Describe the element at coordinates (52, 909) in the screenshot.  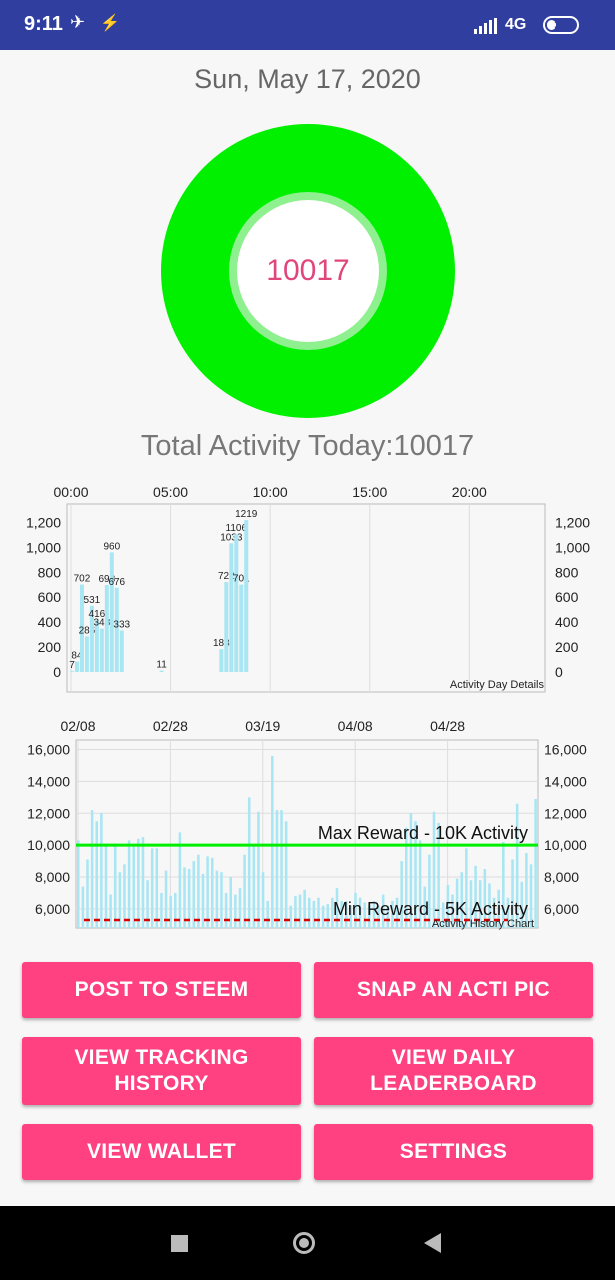
I see `history-chart-y-tick-left: 6,000` at that location.